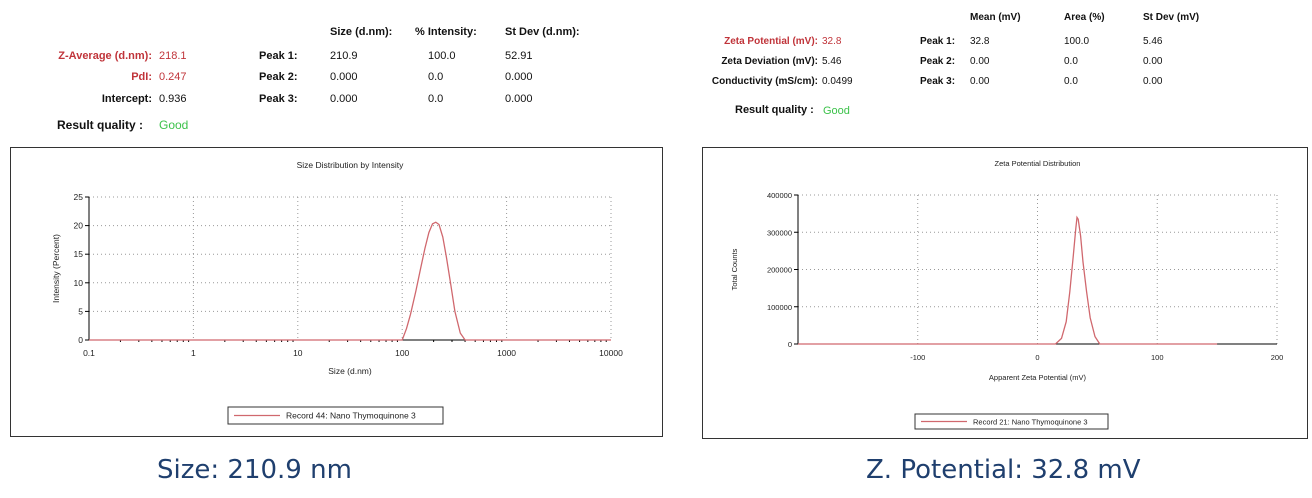 This screenshot has height=498, width=1312. What do you see at coordinates (79, 226) in the screenshot?
I see `y-tick-label: 20` at bounding box center [79, 226].